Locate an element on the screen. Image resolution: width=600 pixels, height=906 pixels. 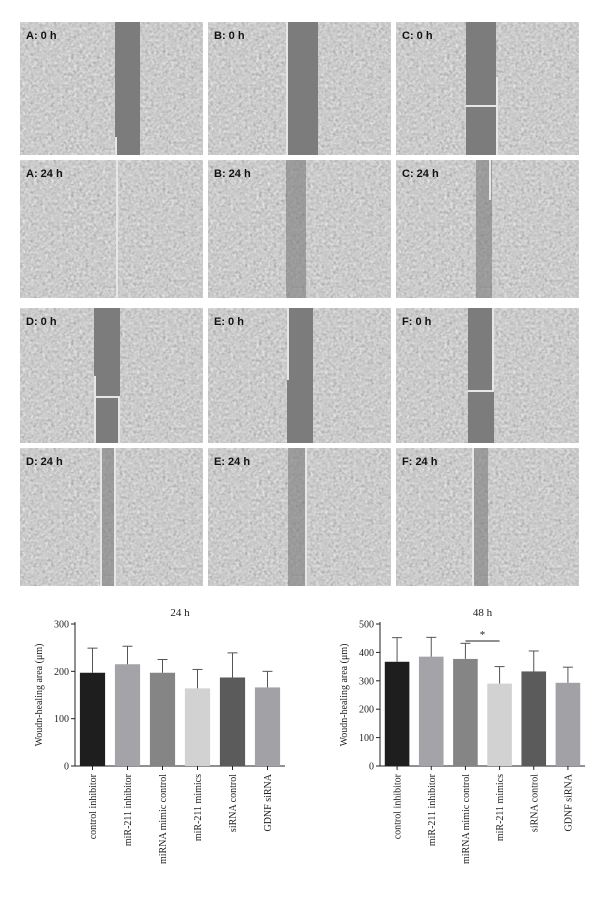
micrograph-panel: B: 24 h is located at coordinates (299, 229).